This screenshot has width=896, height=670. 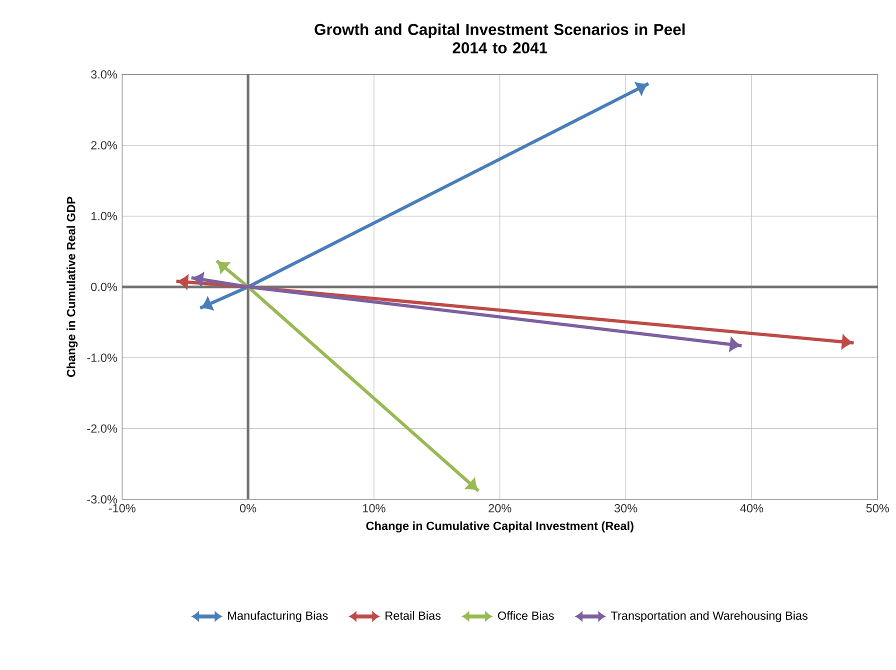 I want to click on x-tick-label: 30%, so click(x=626, y=508).